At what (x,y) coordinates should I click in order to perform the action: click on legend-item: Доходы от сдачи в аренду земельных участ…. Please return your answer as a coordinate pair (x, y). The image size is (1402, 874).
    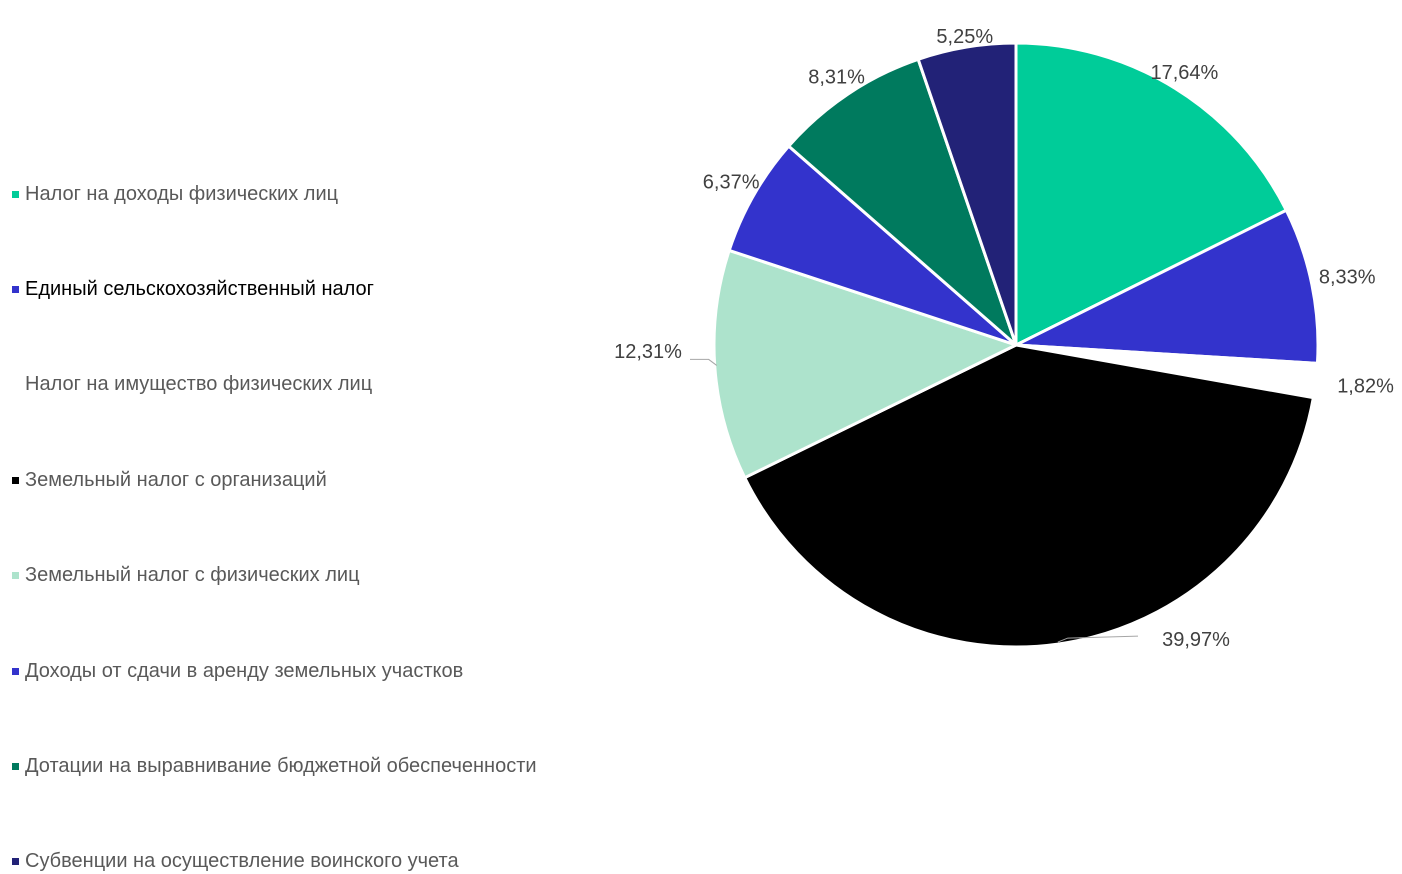
    Looking at the image, I should click on (237, 671).